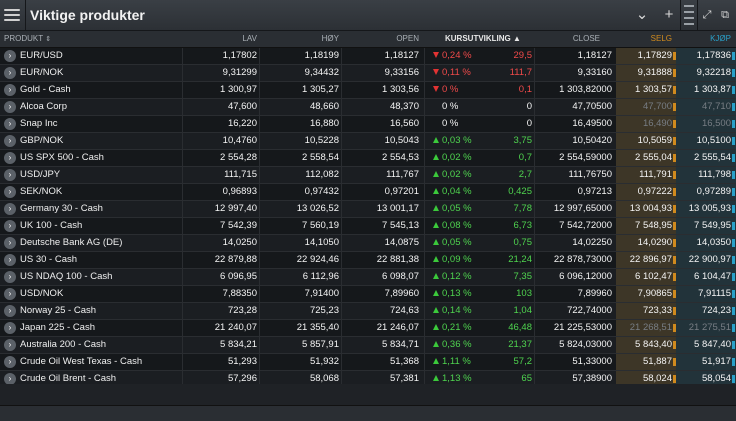 The height and width of the screenshot is (421, 736). I want to click on header-produkt: PRODUKT ⇕, so click(28, 38).